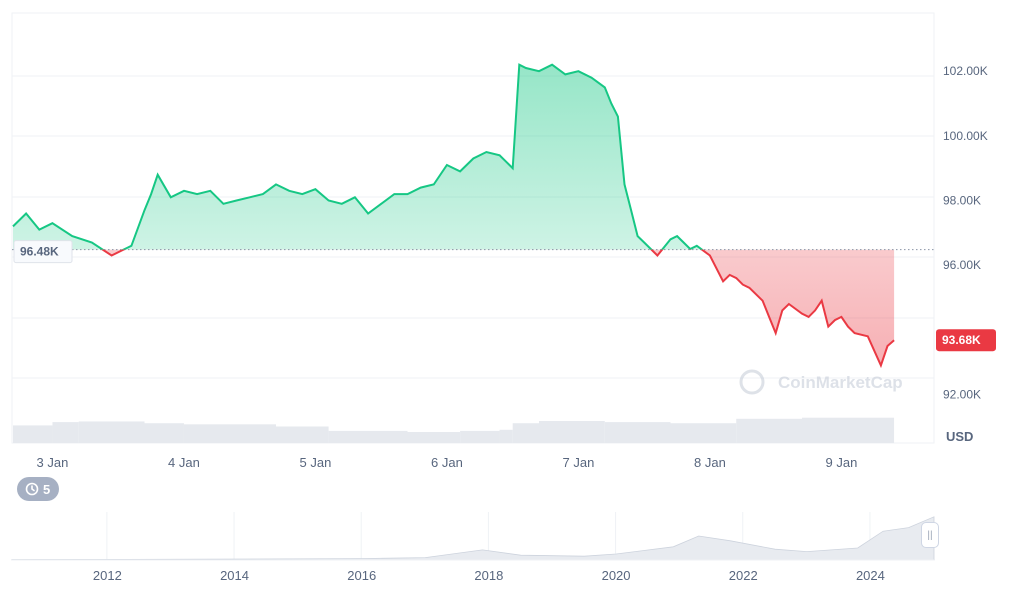  What do you see at coordinates (39, 252) in the screenshot?
I see `baseline-value: 96.48K` at bounding box center [39, 252].